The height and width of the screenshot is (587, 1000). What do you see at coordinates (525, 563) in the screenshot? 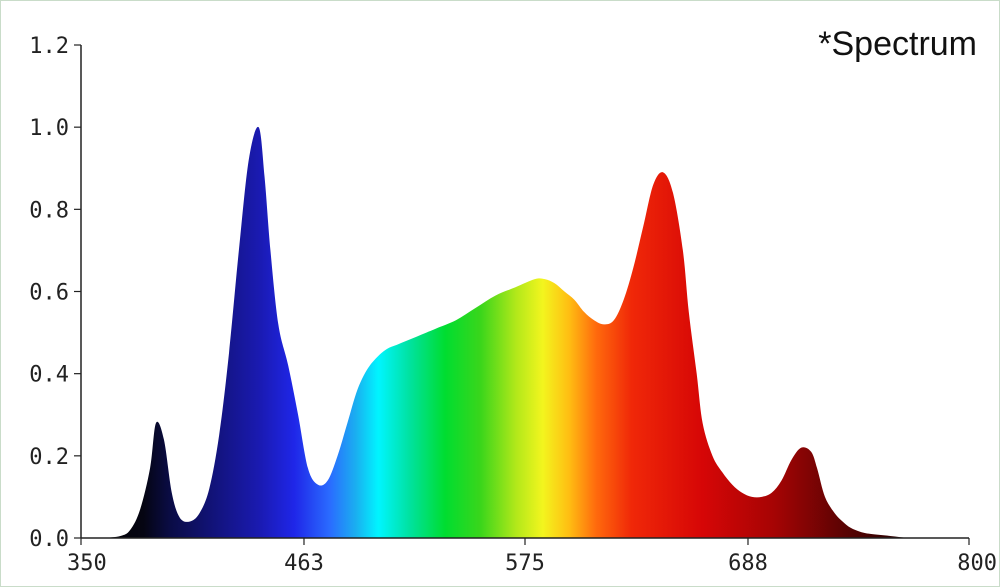
I see `x-tick-label: 575` at bounding box center [525, 563].